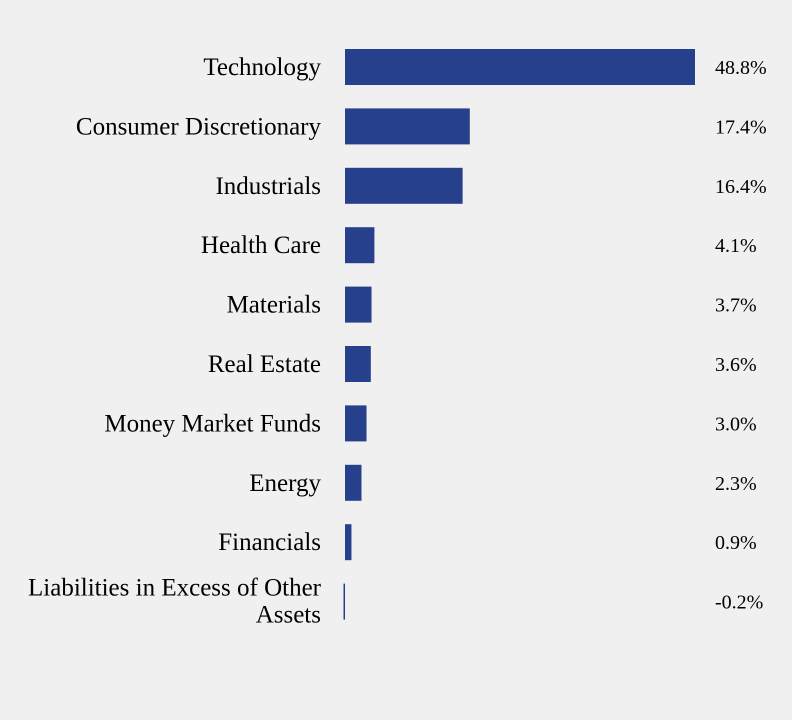 The image size is (792, 720). What do you see at coordinates (199, 126) in the screenshot?
I see `category-label-consumer-discretionary: Consumer Discretionary` at bounding box center [199, 126].